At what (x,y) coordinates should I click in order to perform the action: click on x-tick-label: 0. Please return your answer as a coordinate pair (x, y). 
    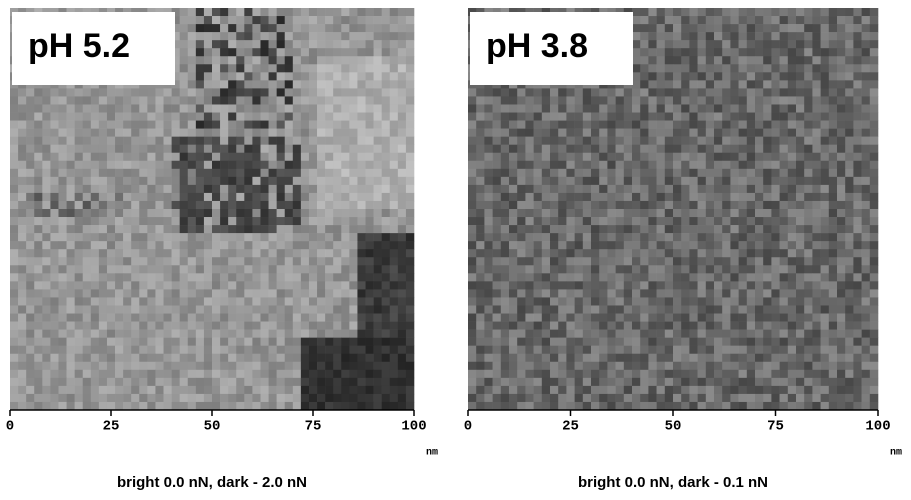
    Looking at the image, I should click on (10, 427).